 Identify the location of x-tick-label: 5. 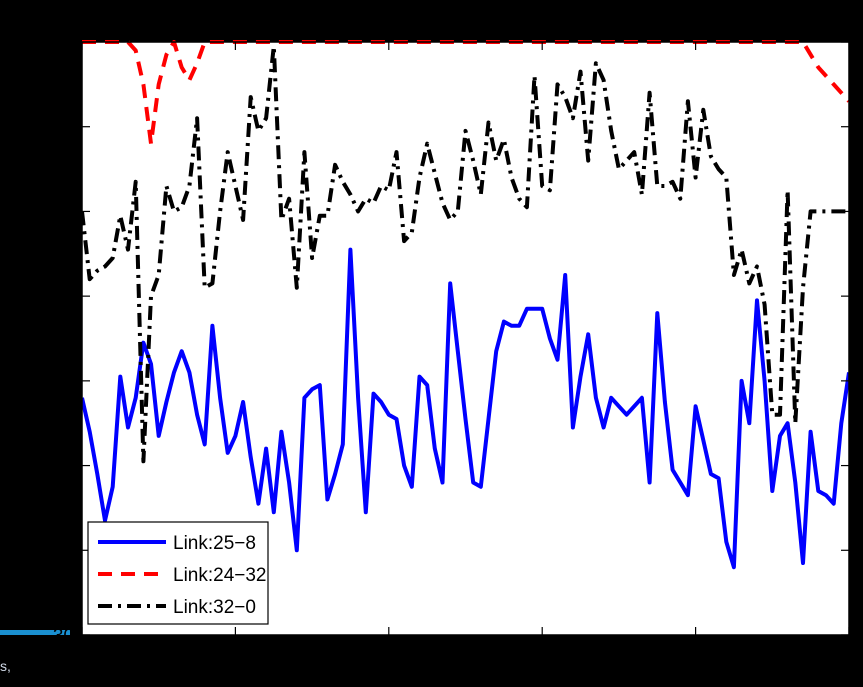
(235, 653).